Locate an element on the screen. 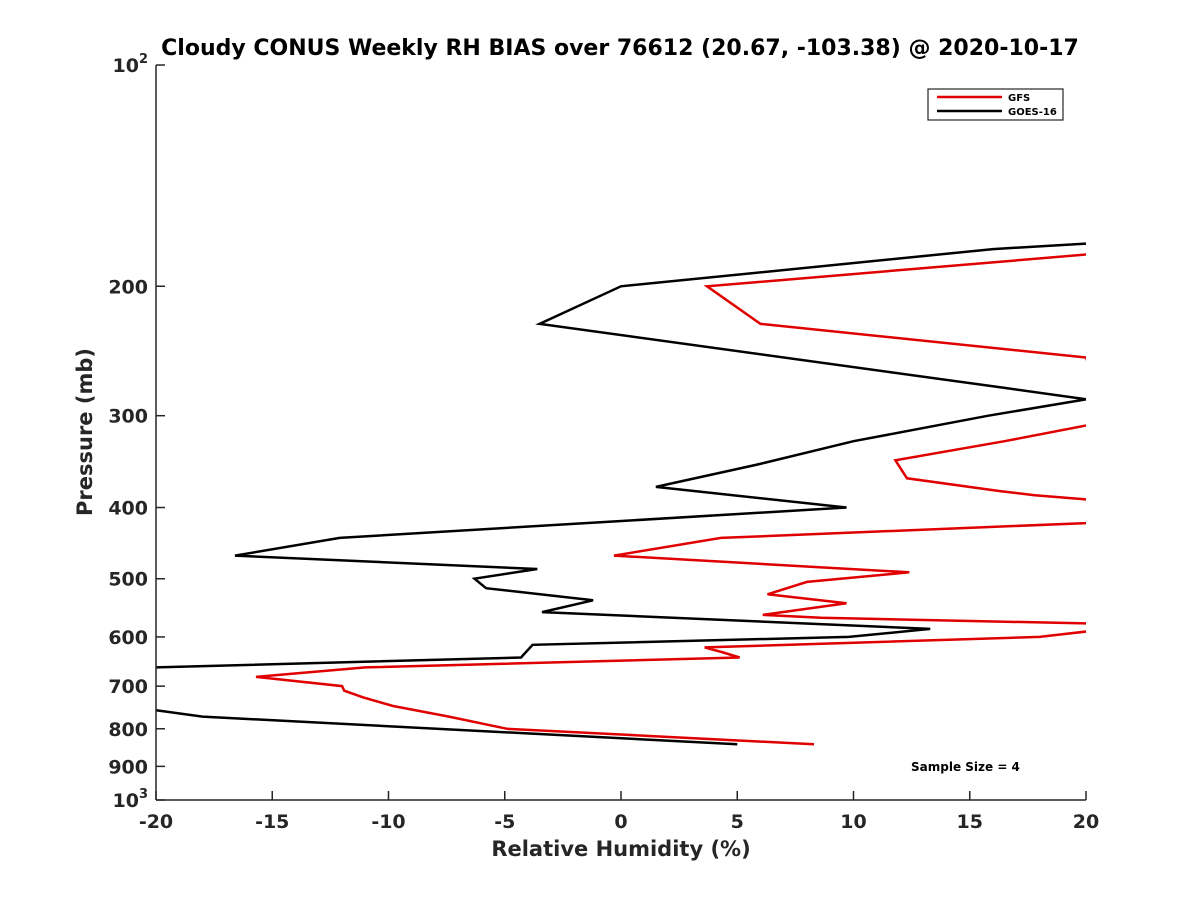 The image size is (1200, 900). y-tick-label: 10³ is located at coordinates (131, 799).